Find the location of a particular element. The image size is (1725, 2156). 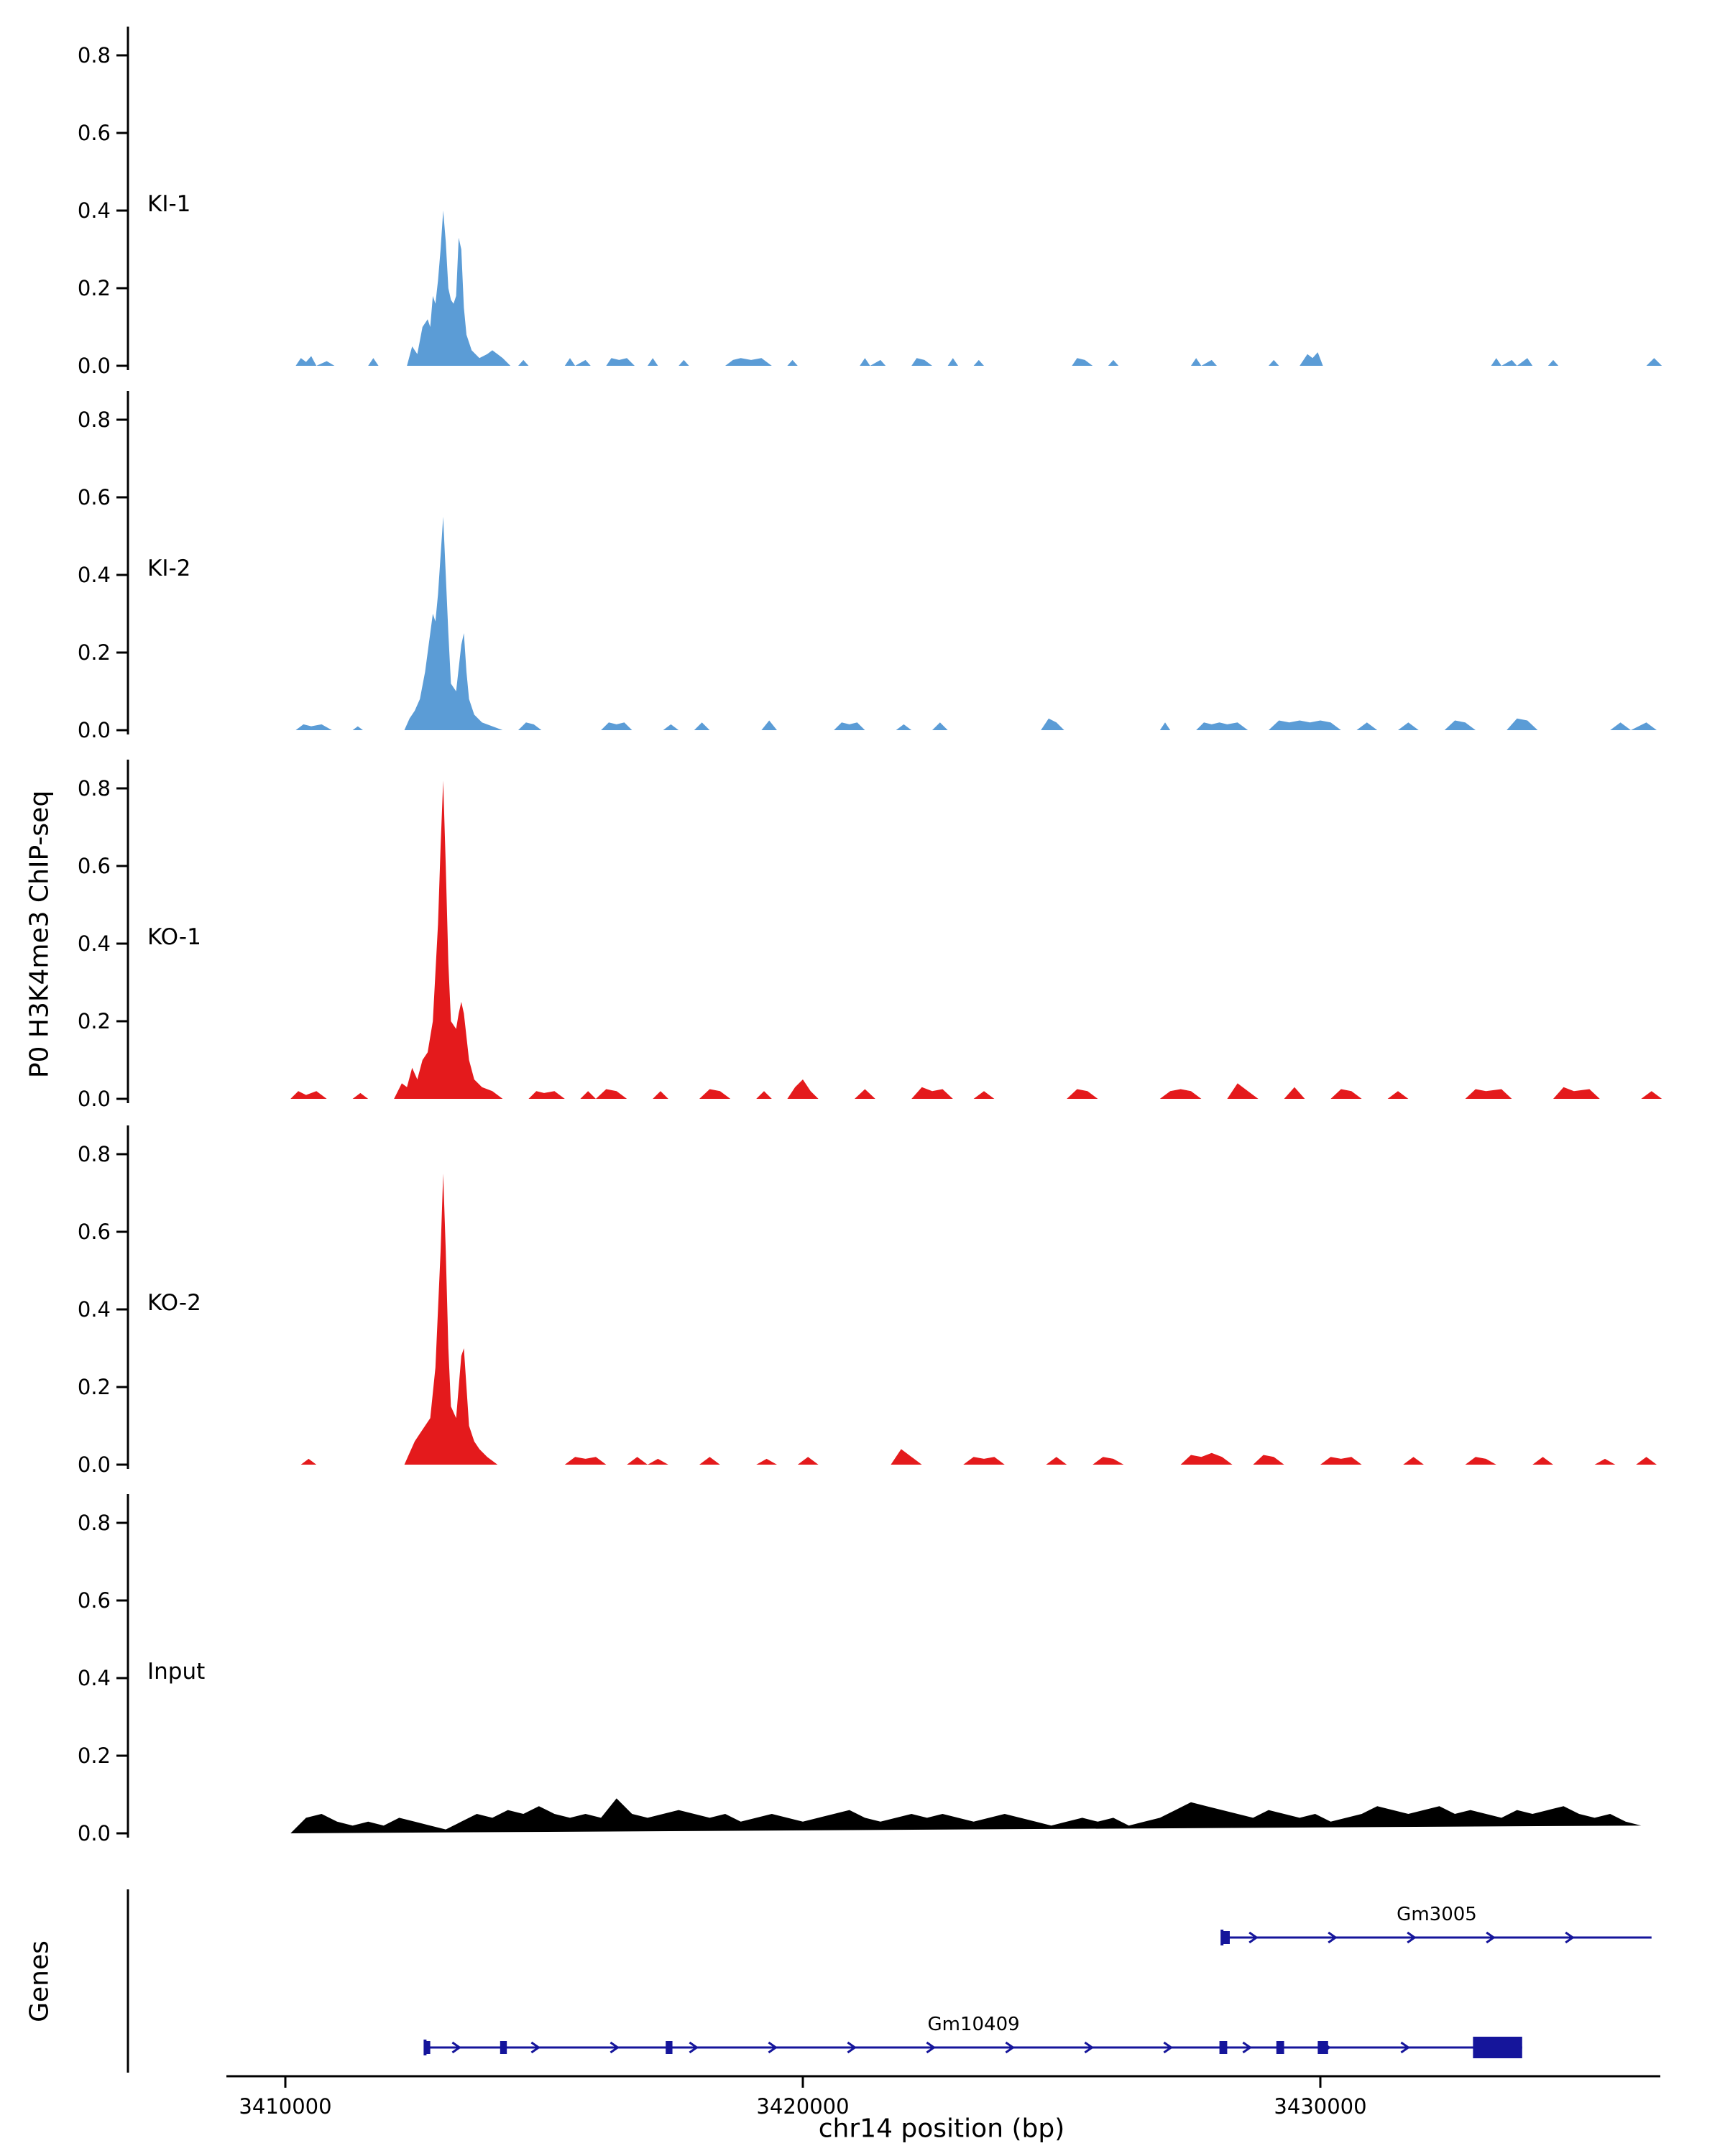

track-label: KO-1 is located at coordinates (174, 937).